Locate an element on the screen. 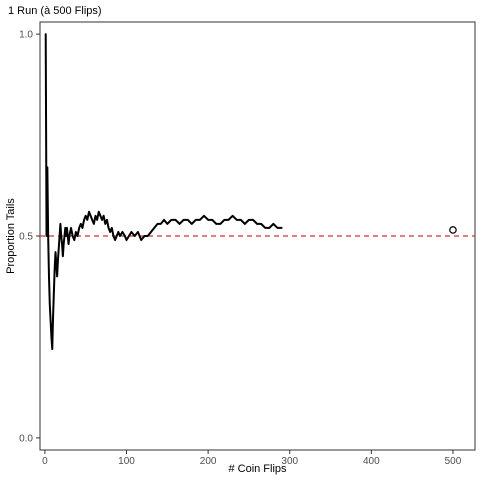 This screenshot has width=480, height=485. y-axis-label: Proportion Tails is located at coordinates (11, 236).